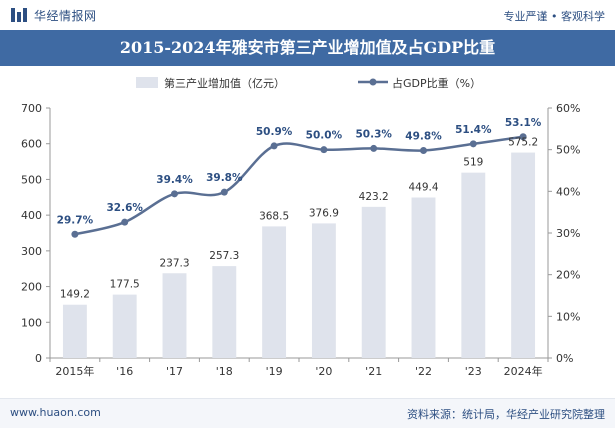  Describe the element at coordinates (307, 15) in the screenshot. I see `header-bar: 华经情报网 专业严谨 • 客观科学` at that location.